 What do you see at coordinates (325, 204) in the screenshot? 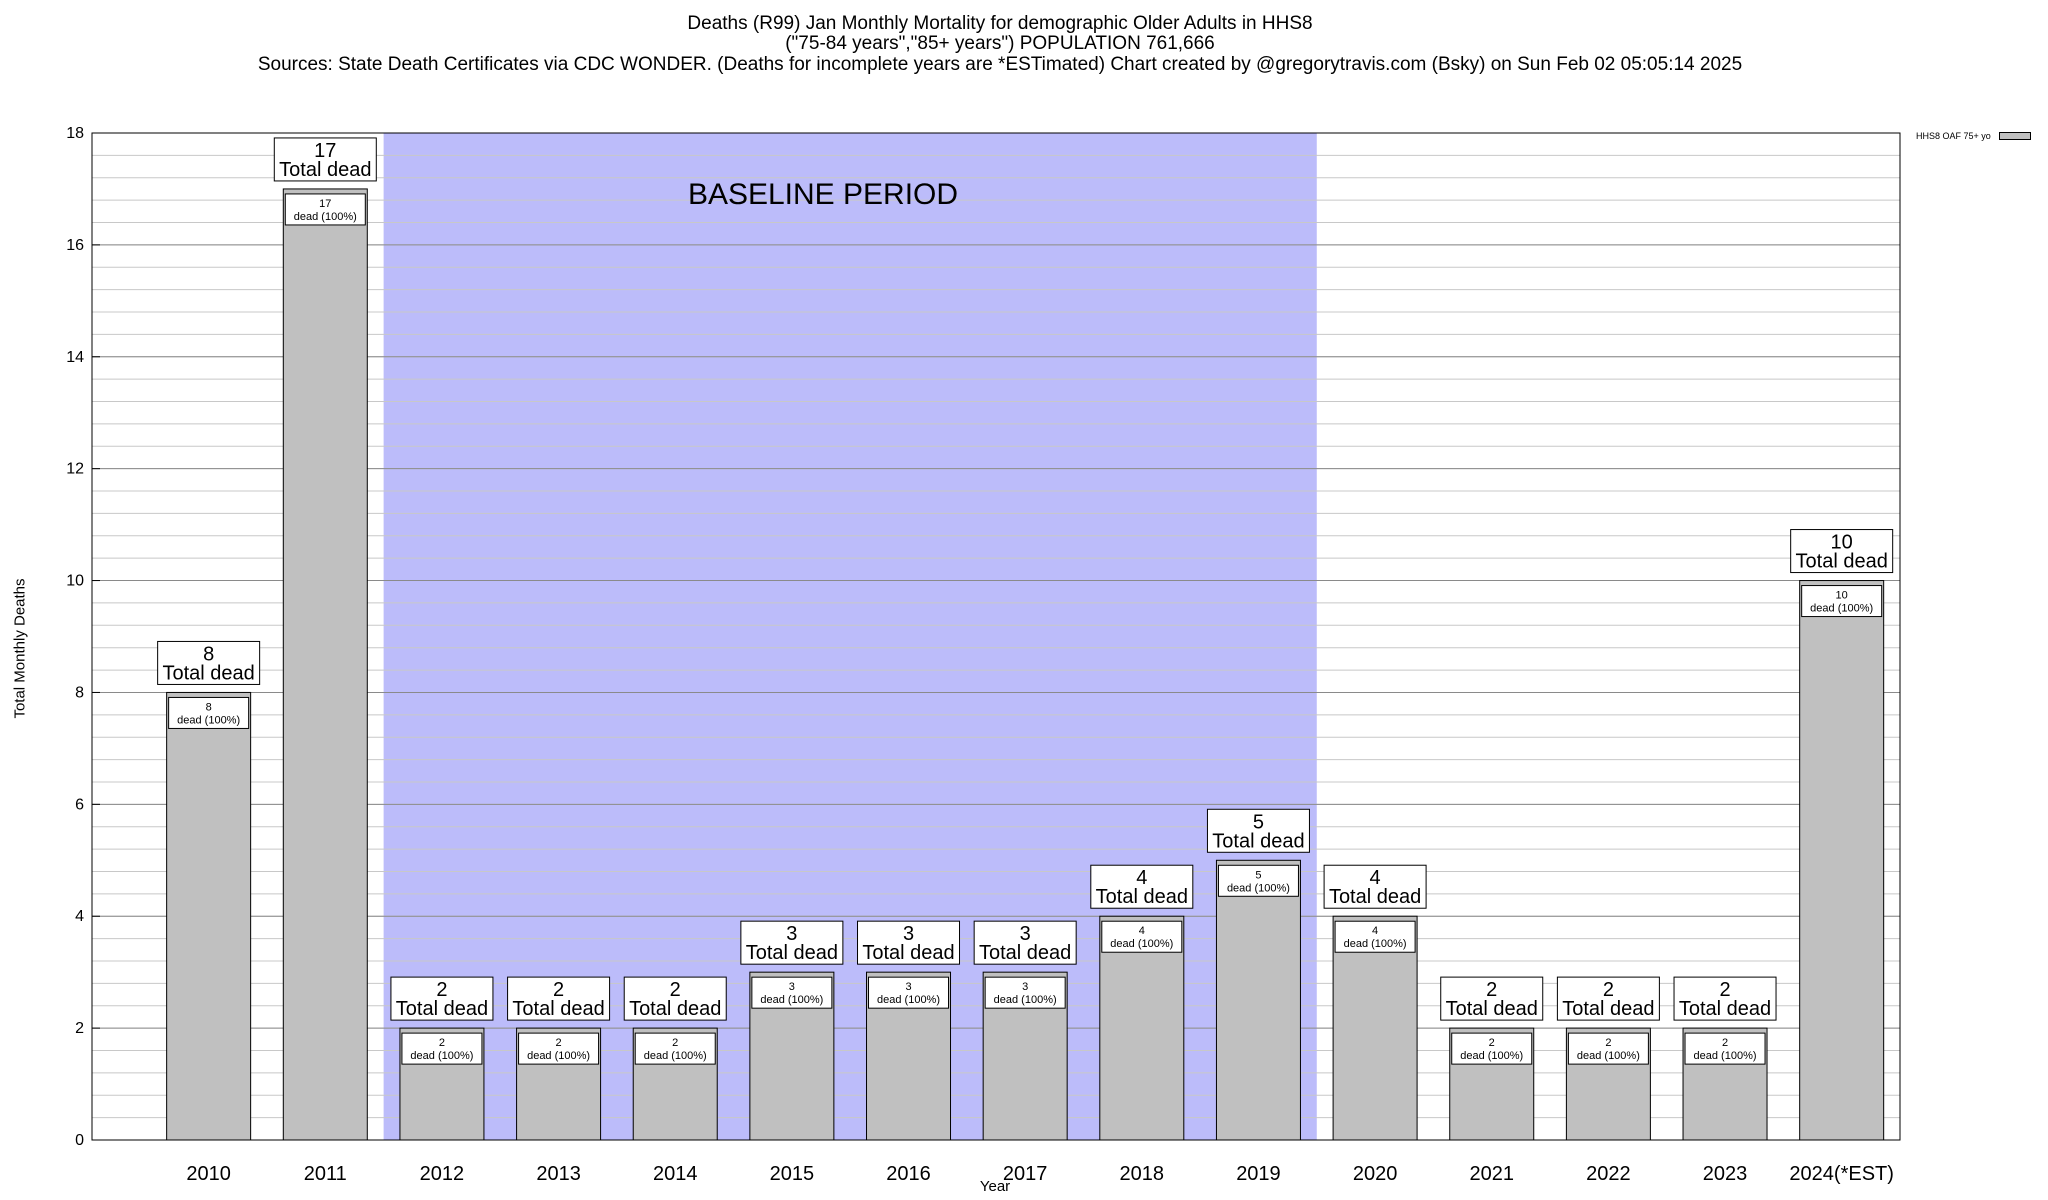
I see `bar-inner-value: 17` at bounding box center [325, 204].